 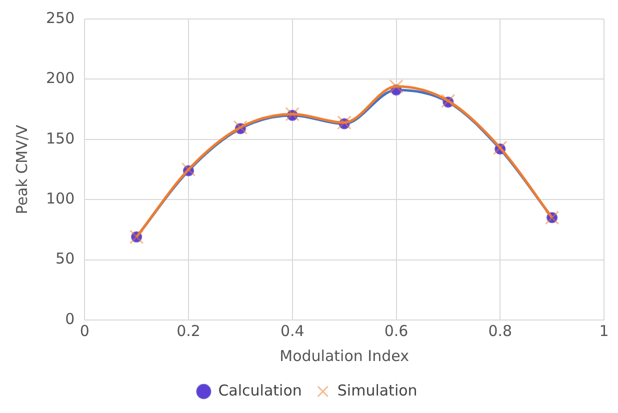 I want to click on y-tick-label: 200, so click(x=60, y=78).